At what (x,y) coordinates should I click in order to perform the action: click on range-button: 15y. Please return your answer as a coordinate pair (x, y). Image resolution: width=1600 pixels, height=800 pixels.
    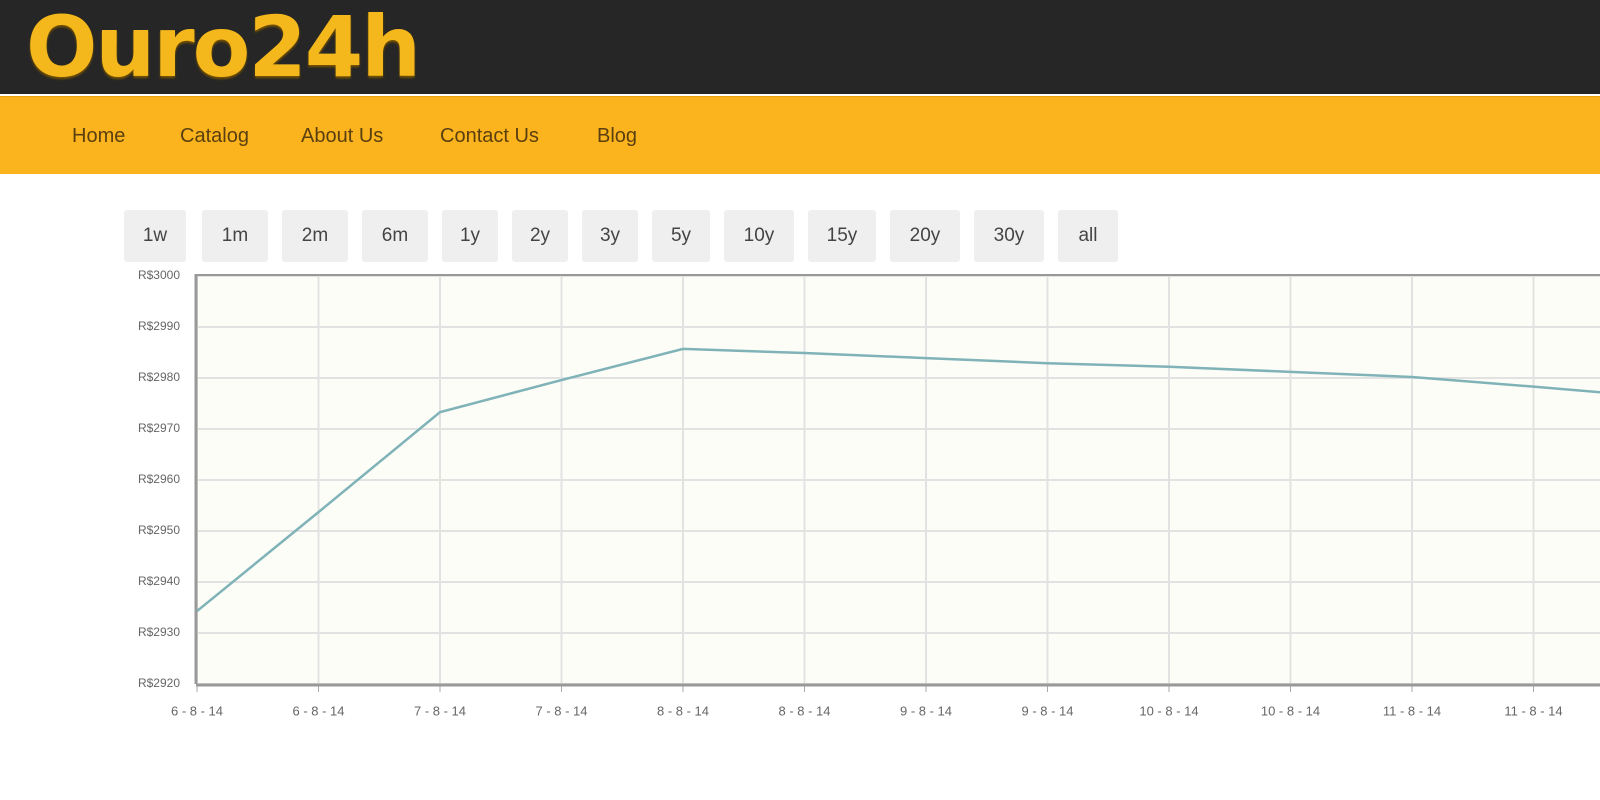
    Looking at the image, I should click on (842, 236).